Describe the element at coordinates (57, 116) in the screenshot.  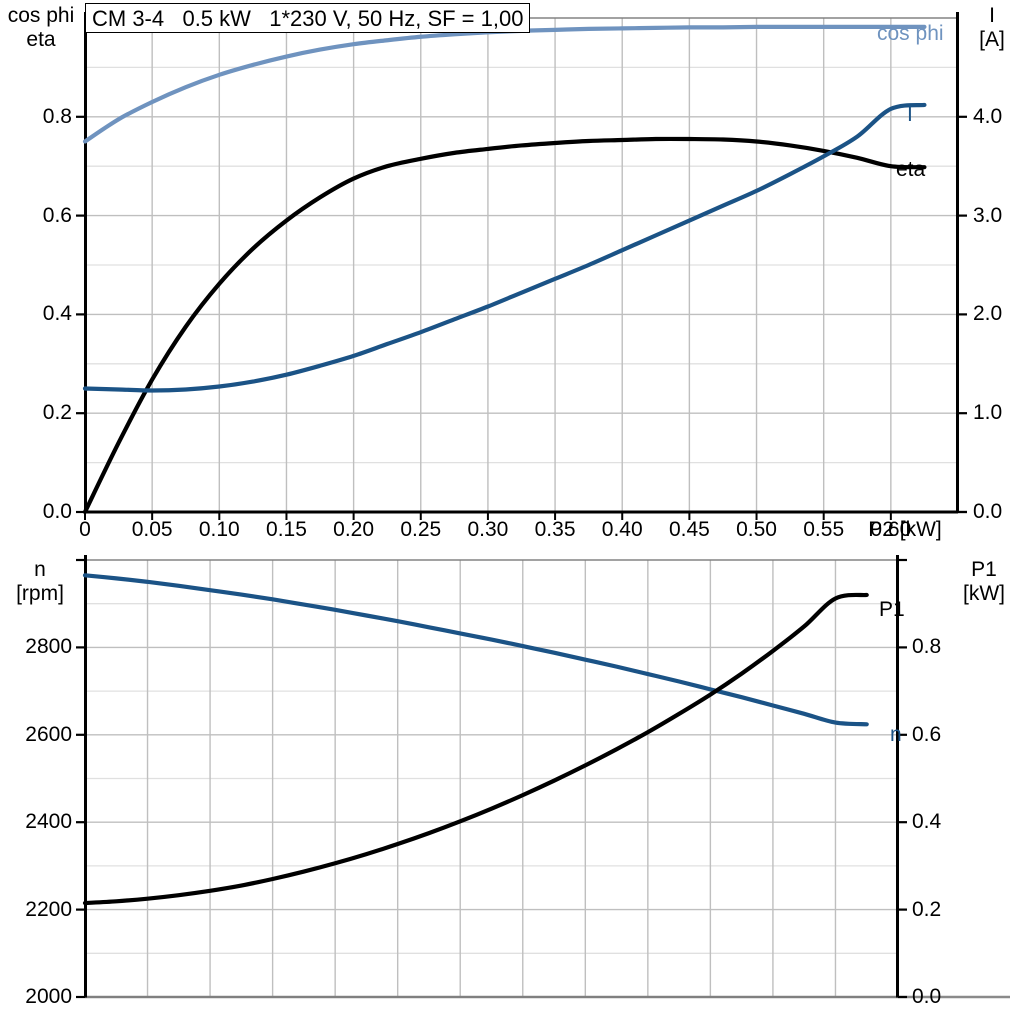
I see `top-left-tick-label: 0.8` at that location.